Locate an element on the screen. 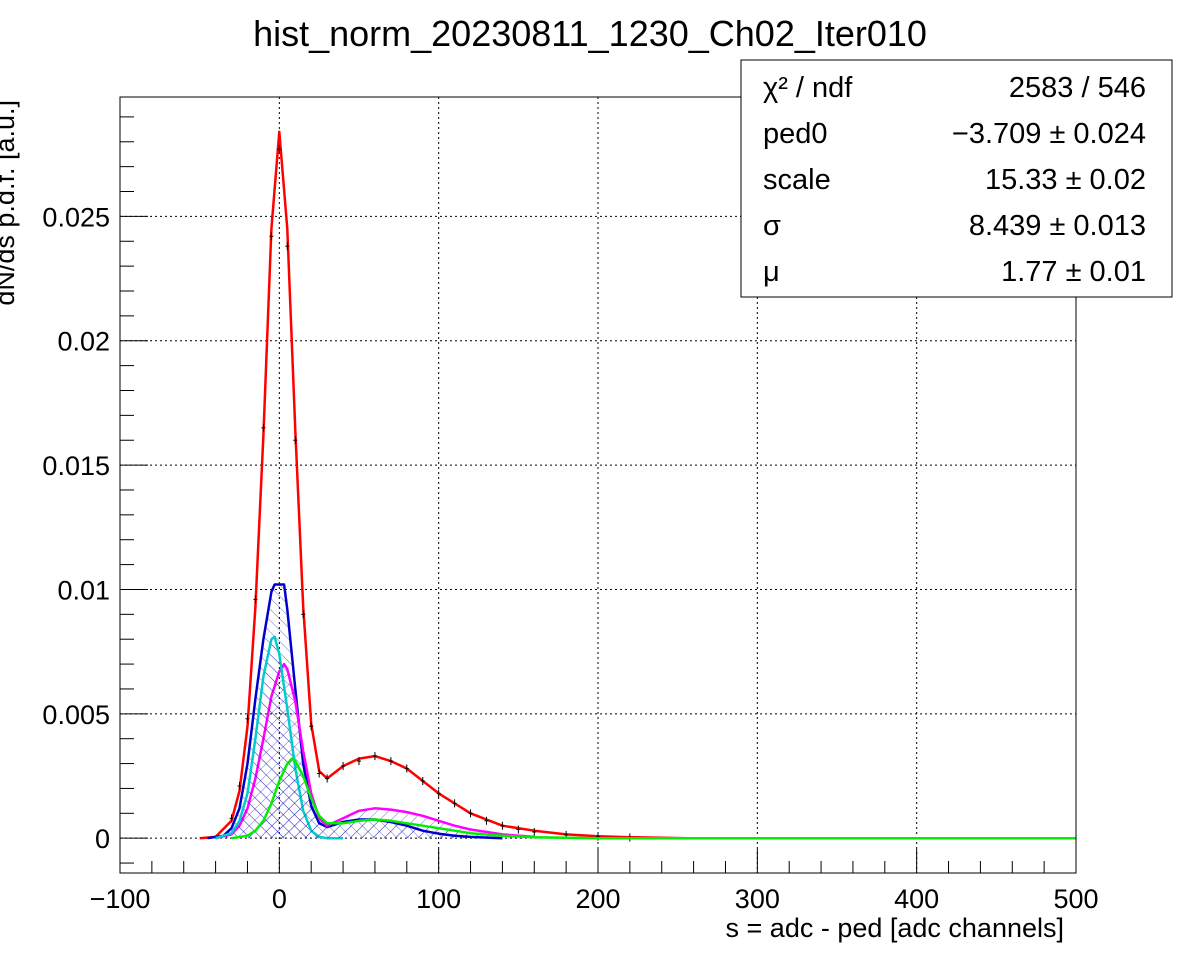 The width and height of the screenshot is (1196, 972). stats-row-value: 8.439 ± 0.013 is located at coordinates (1057, 226).